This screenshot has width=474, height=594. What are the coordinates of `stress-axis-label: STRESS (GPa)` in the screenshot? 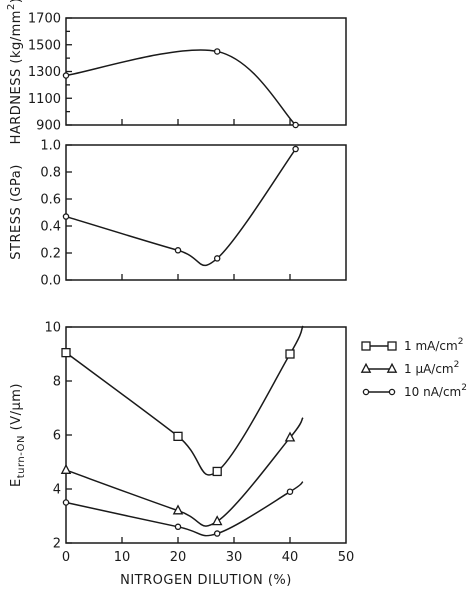 It's located at (16, 212).